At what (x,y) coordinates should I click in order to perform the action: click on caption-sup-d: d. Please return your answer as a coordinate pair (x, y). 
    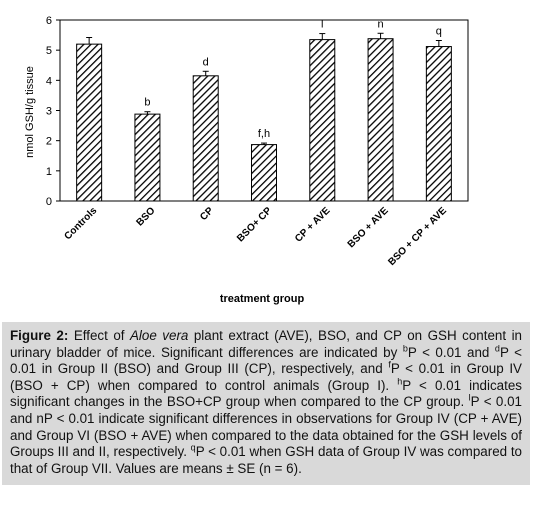
    Looking at the image, I should click on (497, 348).